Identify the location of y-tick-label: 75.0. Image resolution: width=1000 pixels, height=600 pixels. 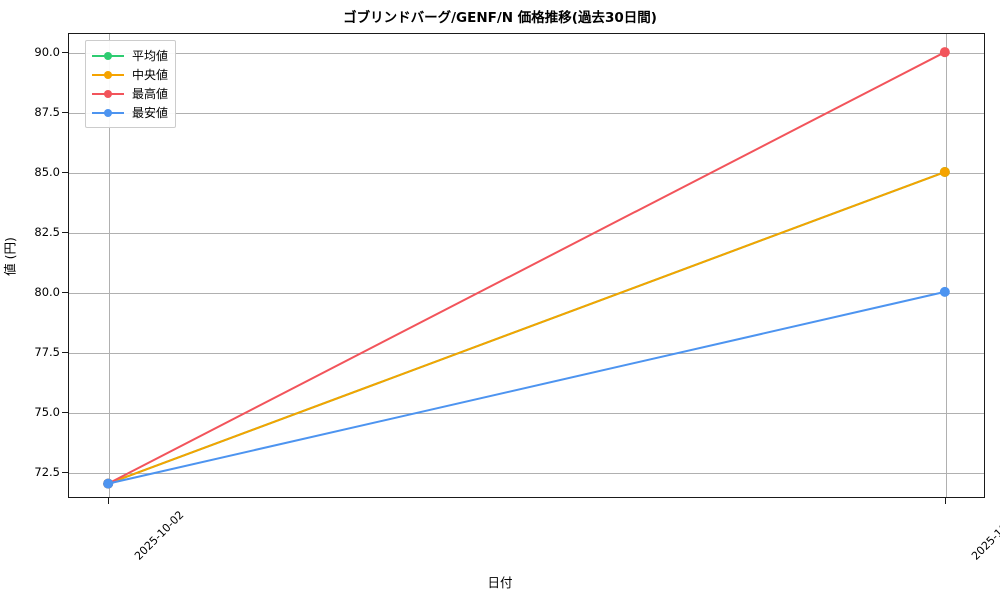
(47, 411).